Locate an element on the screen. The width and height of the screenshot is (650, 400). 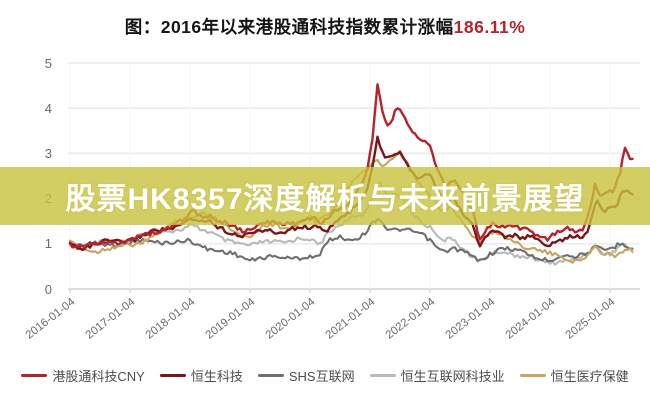
legend-item: 恒生科技 is located at coordinates (201, 375).